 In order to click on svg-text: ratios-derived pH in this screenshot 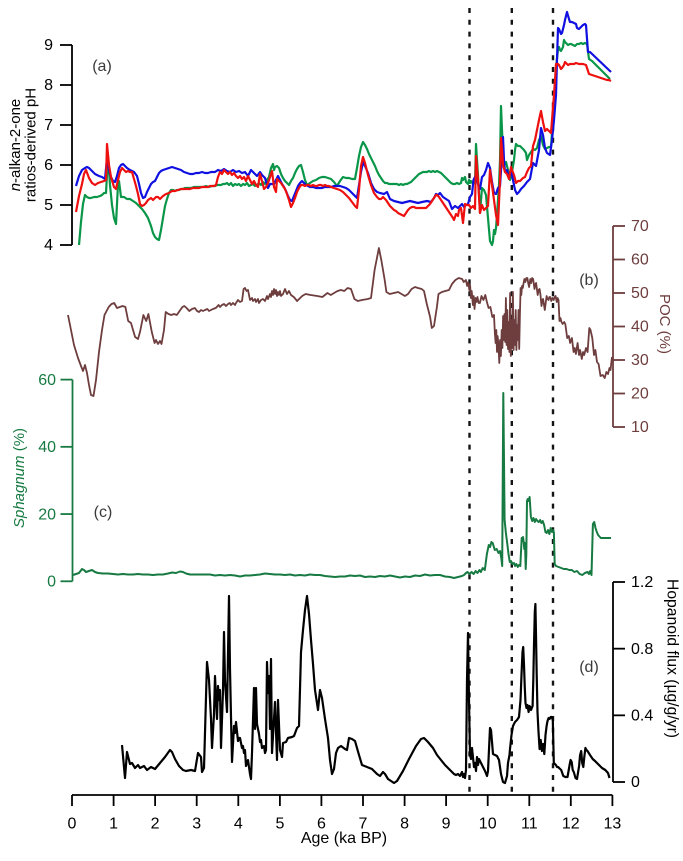, I will do `click(31, 145)`.